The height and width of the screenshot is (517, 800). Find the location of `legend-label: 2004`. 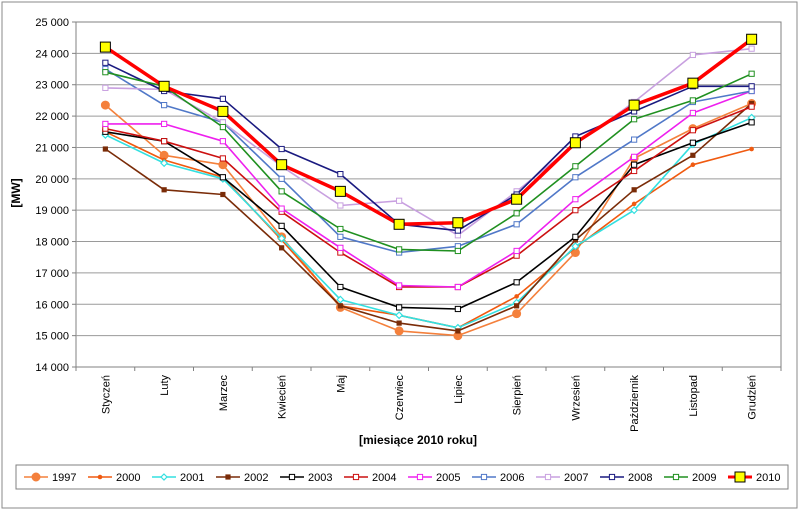

legend-label: 2004 is located at coordinates (384, 478).